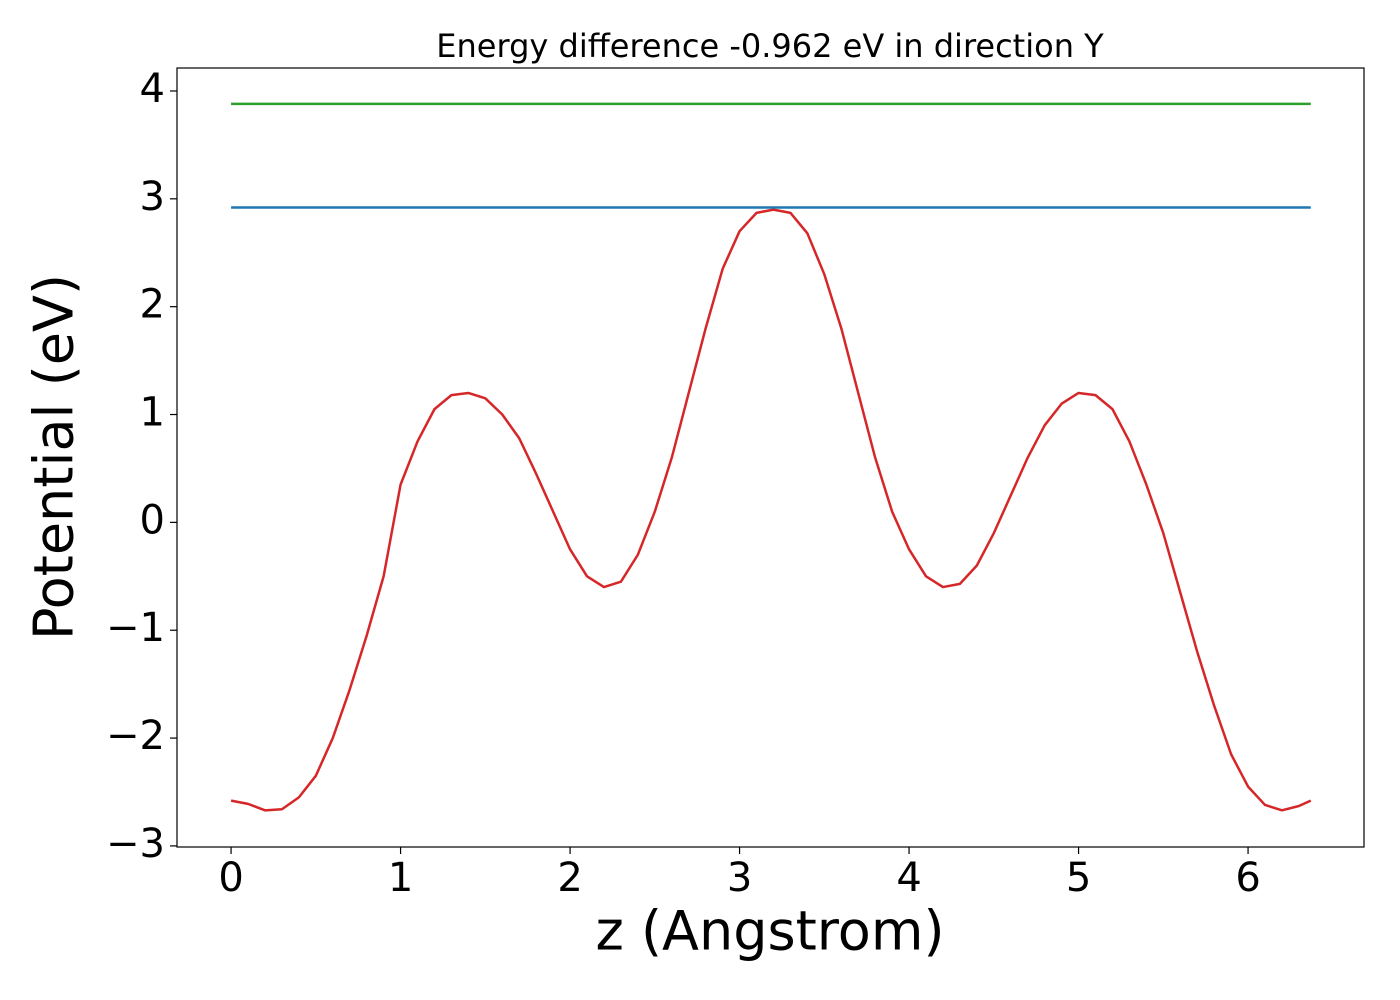 The width and height of the screenshot is (1400, 1000). I want to click on y-tick-label: −3, so click(135, 844).